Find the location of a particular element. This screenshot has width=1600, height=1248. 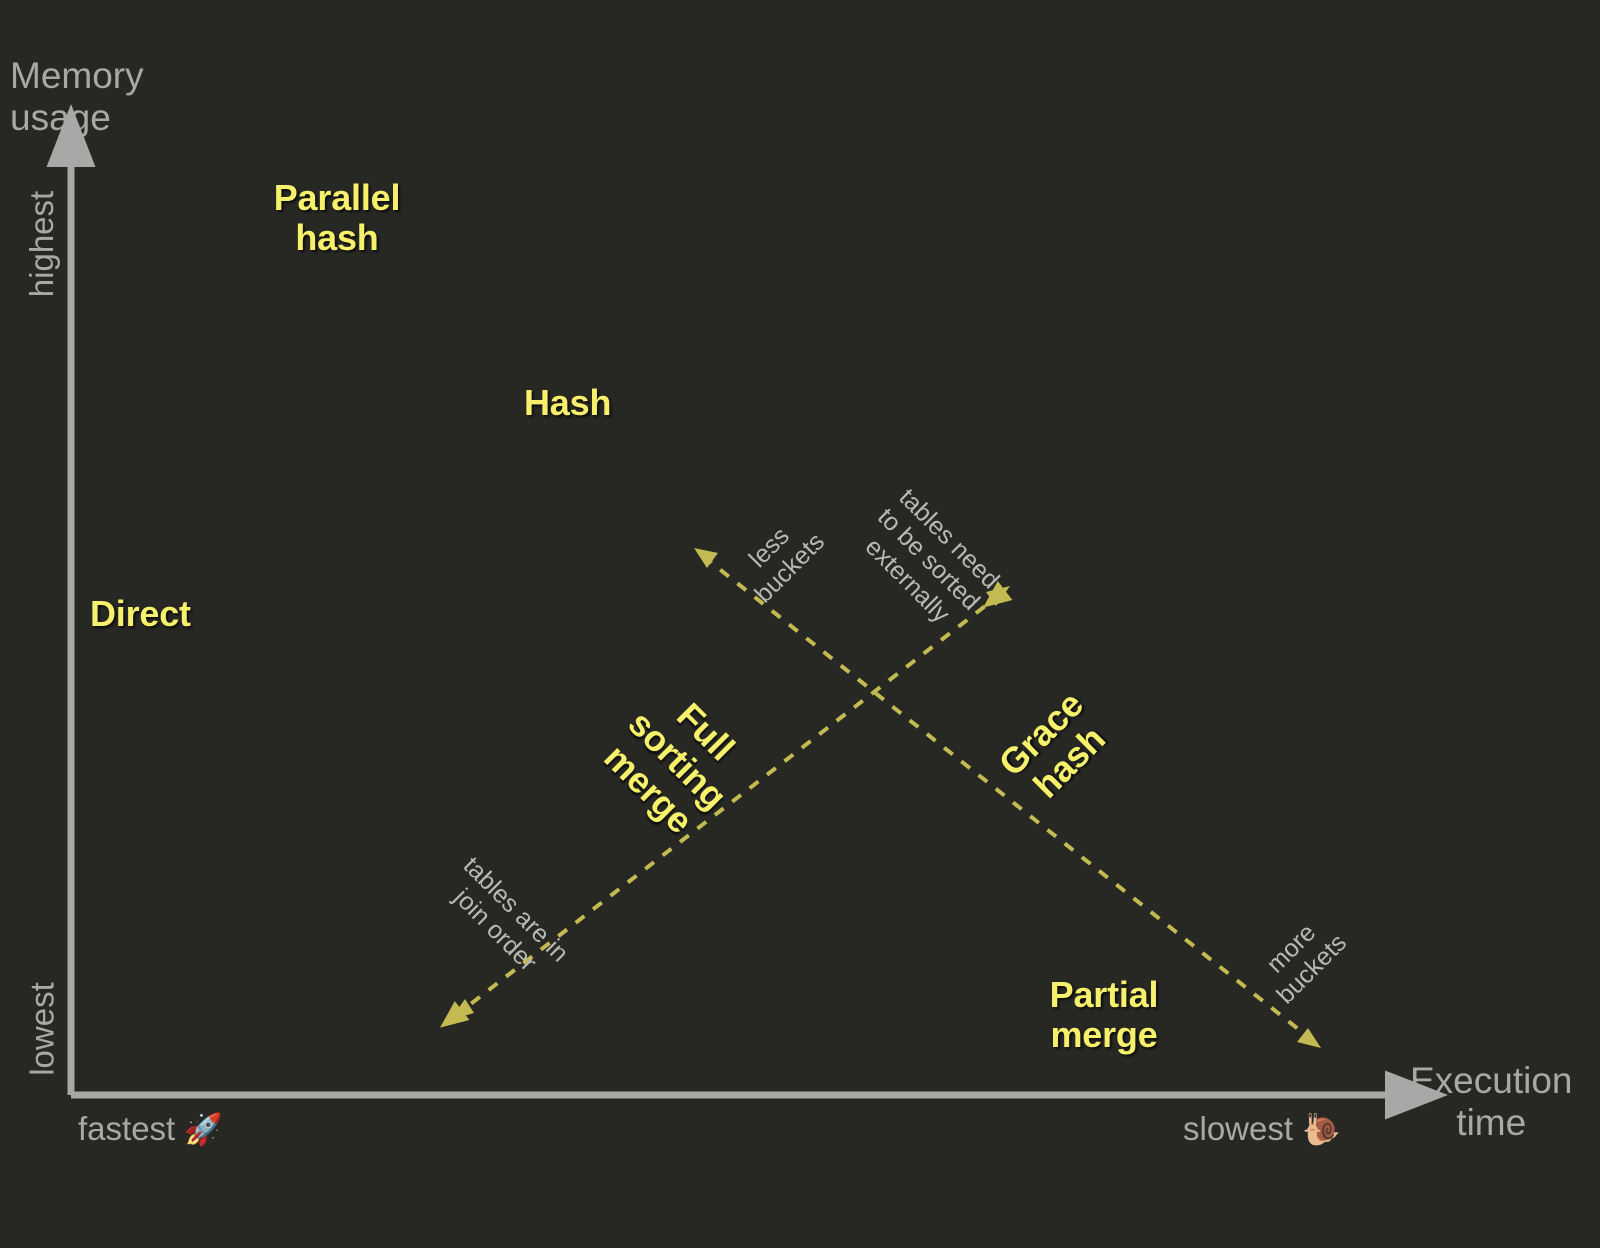

x-axis-fastest-group: fastest 🚀 is located at coordinates (150, 1129).